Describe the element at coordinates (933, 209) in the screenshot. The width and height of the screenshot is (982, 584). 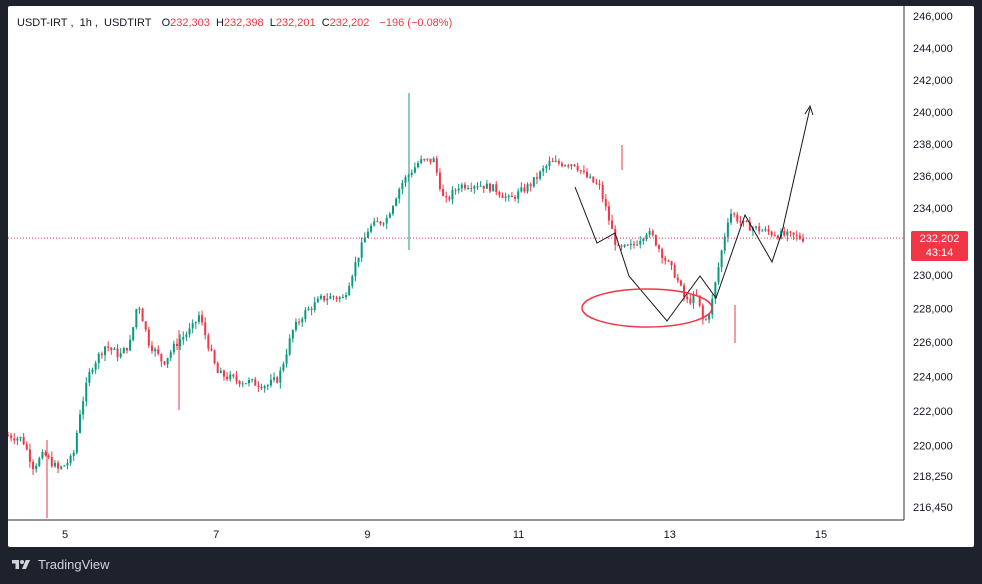
I see `y-tick-label: 234,000` at that location.